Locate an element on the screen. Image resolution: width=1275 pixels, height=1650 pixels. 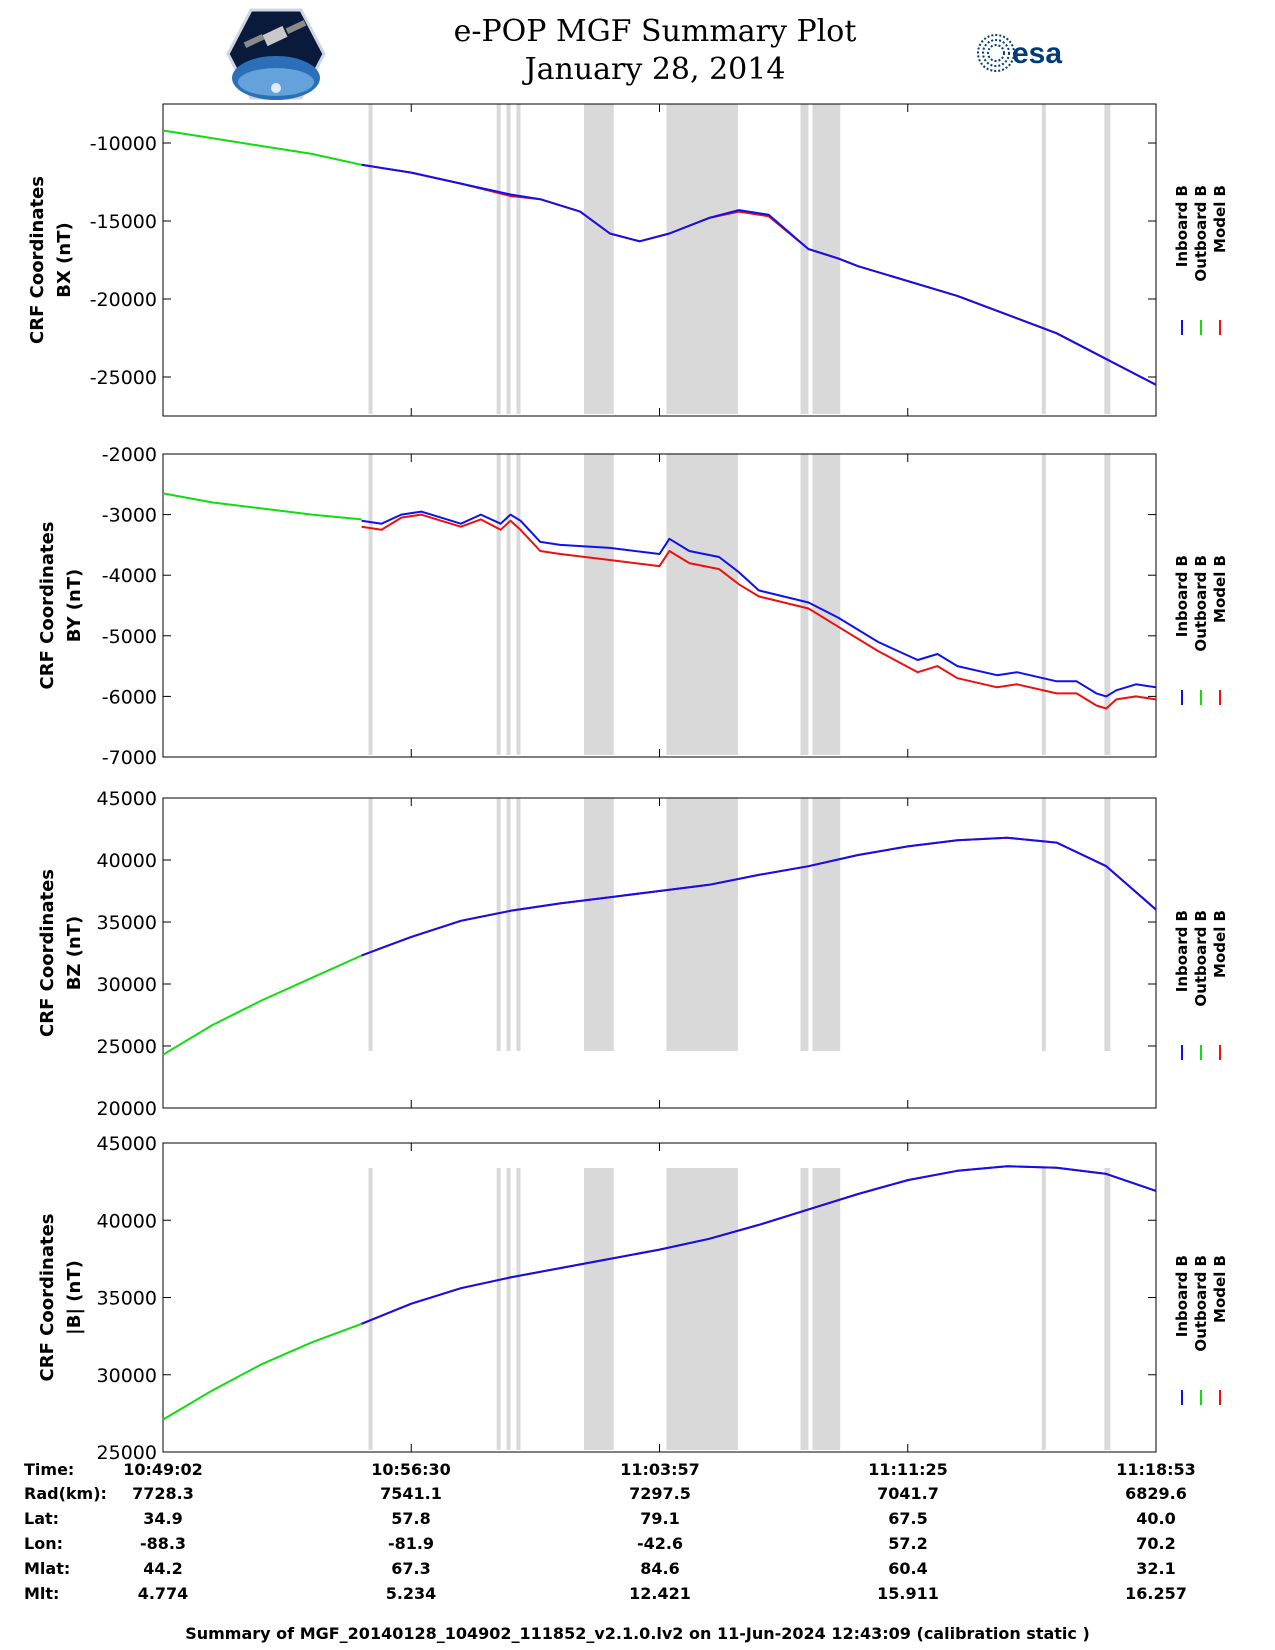
stats-row-label: Mlat: is located at coordinates (47, 1568).